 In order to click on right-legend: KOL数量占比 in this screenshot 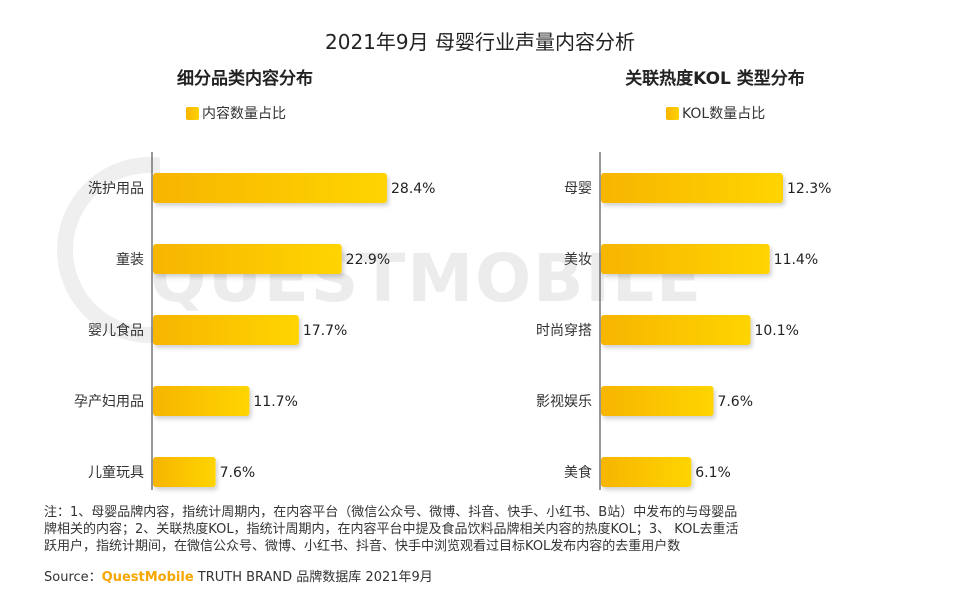, I will do `click(715, 113)`.